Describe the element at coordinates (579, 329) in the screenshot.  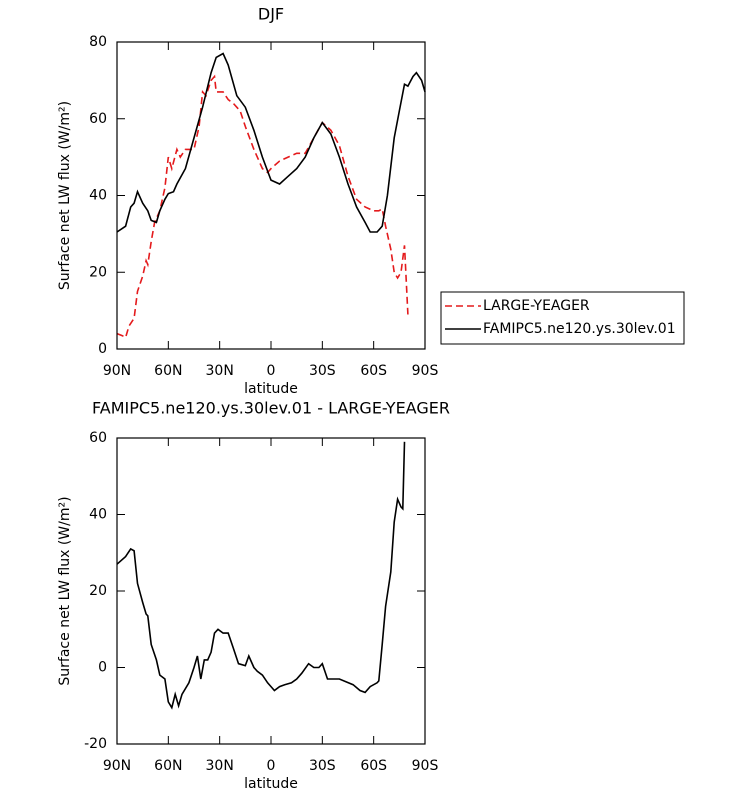
I see `legend-label: FAMIPC5.ne120.ys.30lev.01` at that location.